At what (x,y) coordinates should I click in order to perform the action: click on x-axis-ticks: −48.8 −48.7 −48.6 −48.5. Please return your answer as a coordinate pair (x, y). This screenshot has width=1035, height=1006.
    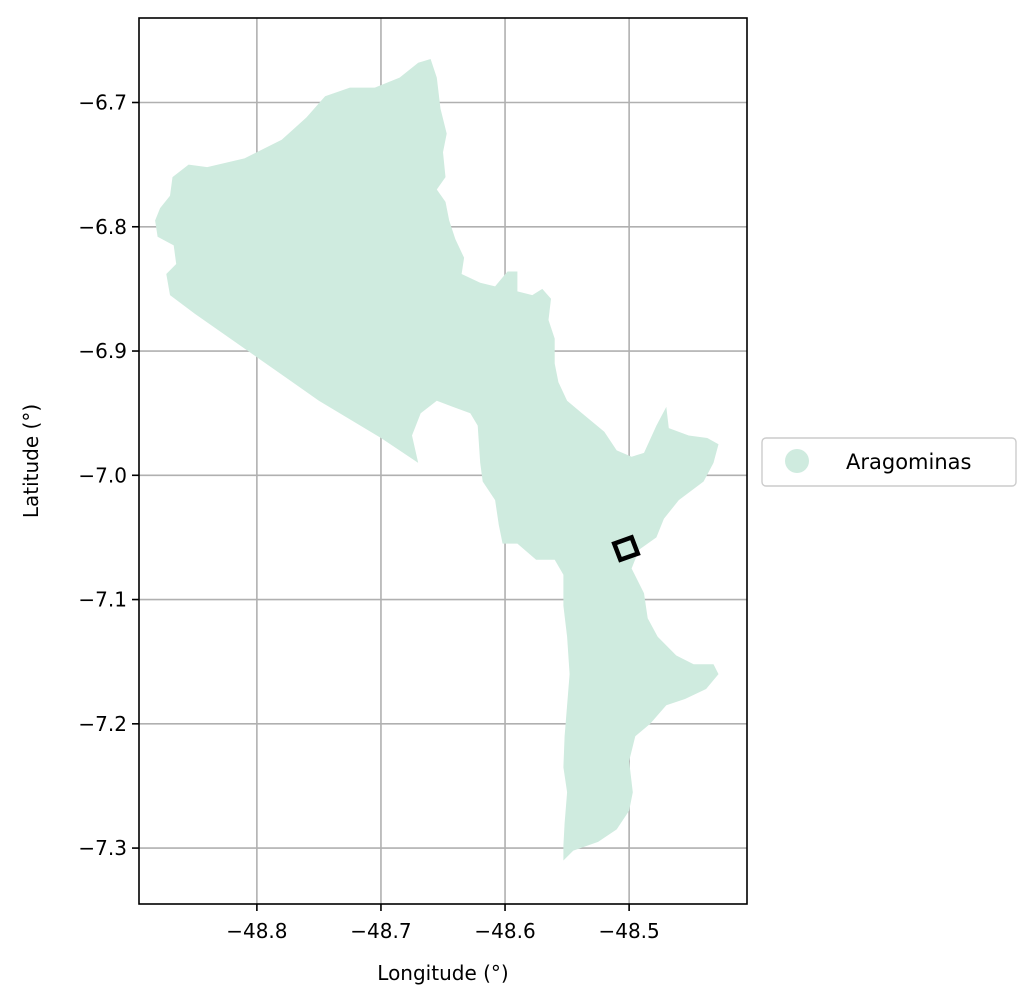
    Looking at the image, I should click on (443, 923).